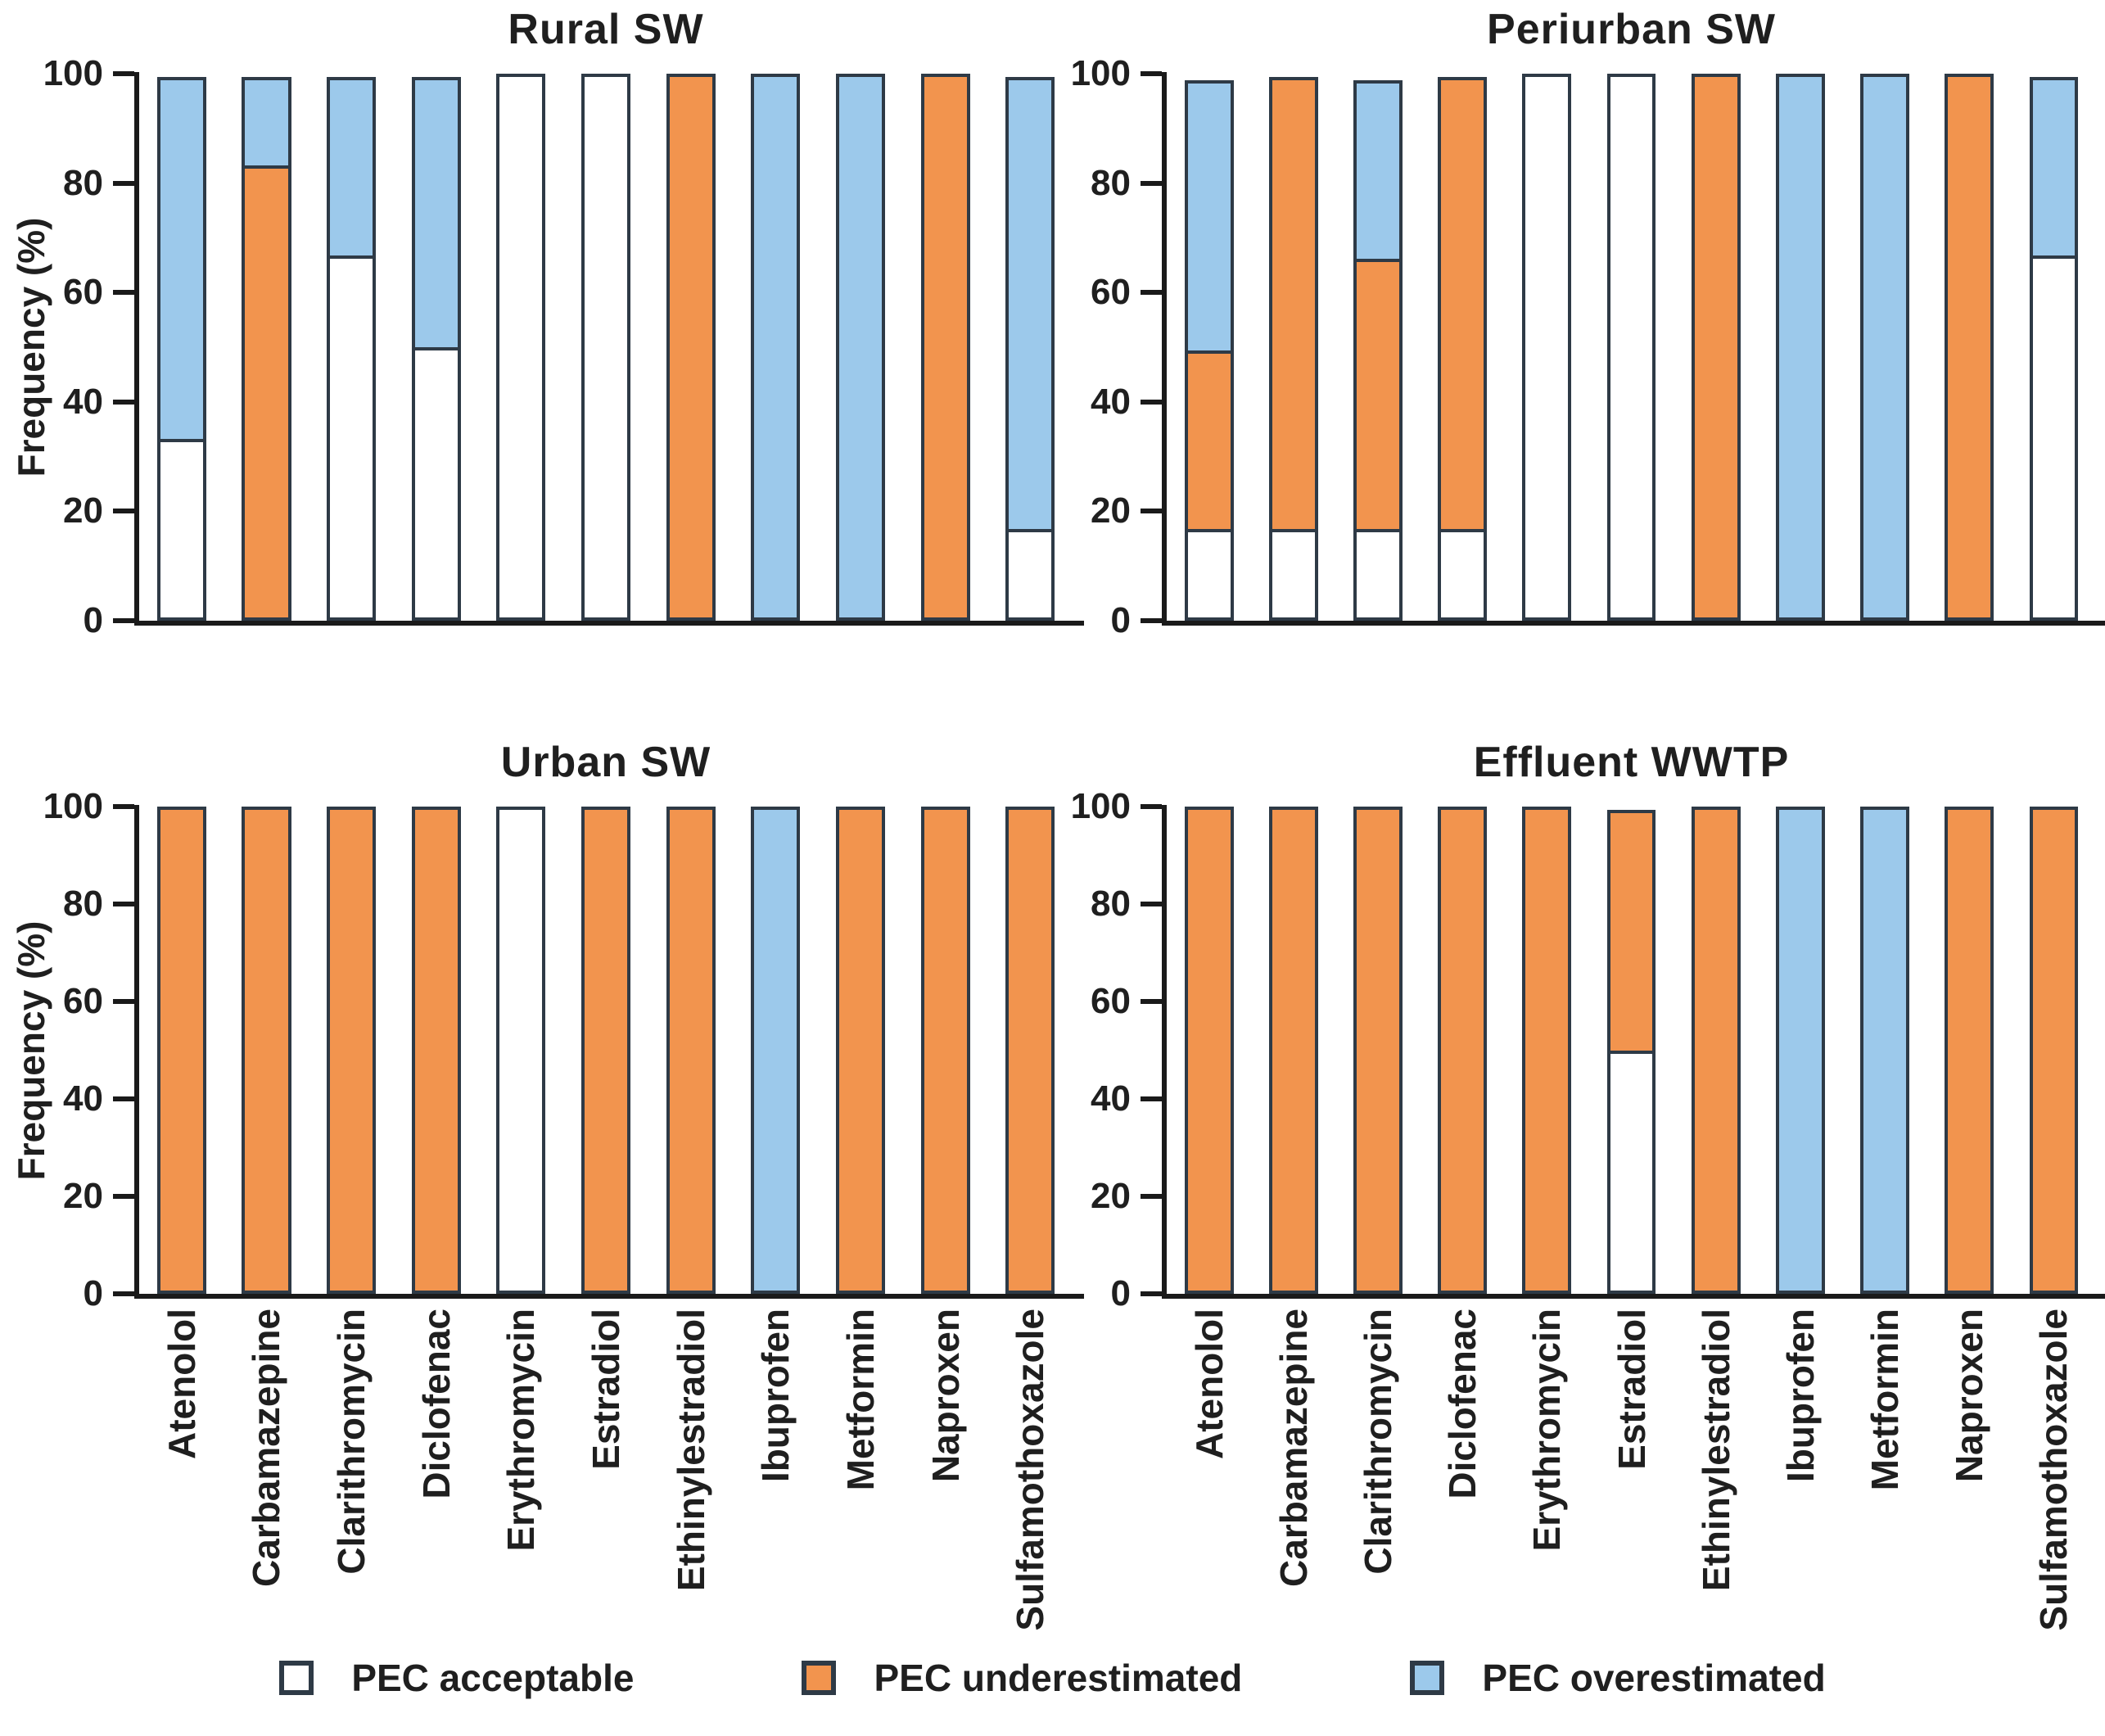 The width and height of the screenshot is (2105, 1736). Describe the element at coordinates (1800, 1489) in the screenshot. I see `x-label-slot: Ibuprofen` at that location.